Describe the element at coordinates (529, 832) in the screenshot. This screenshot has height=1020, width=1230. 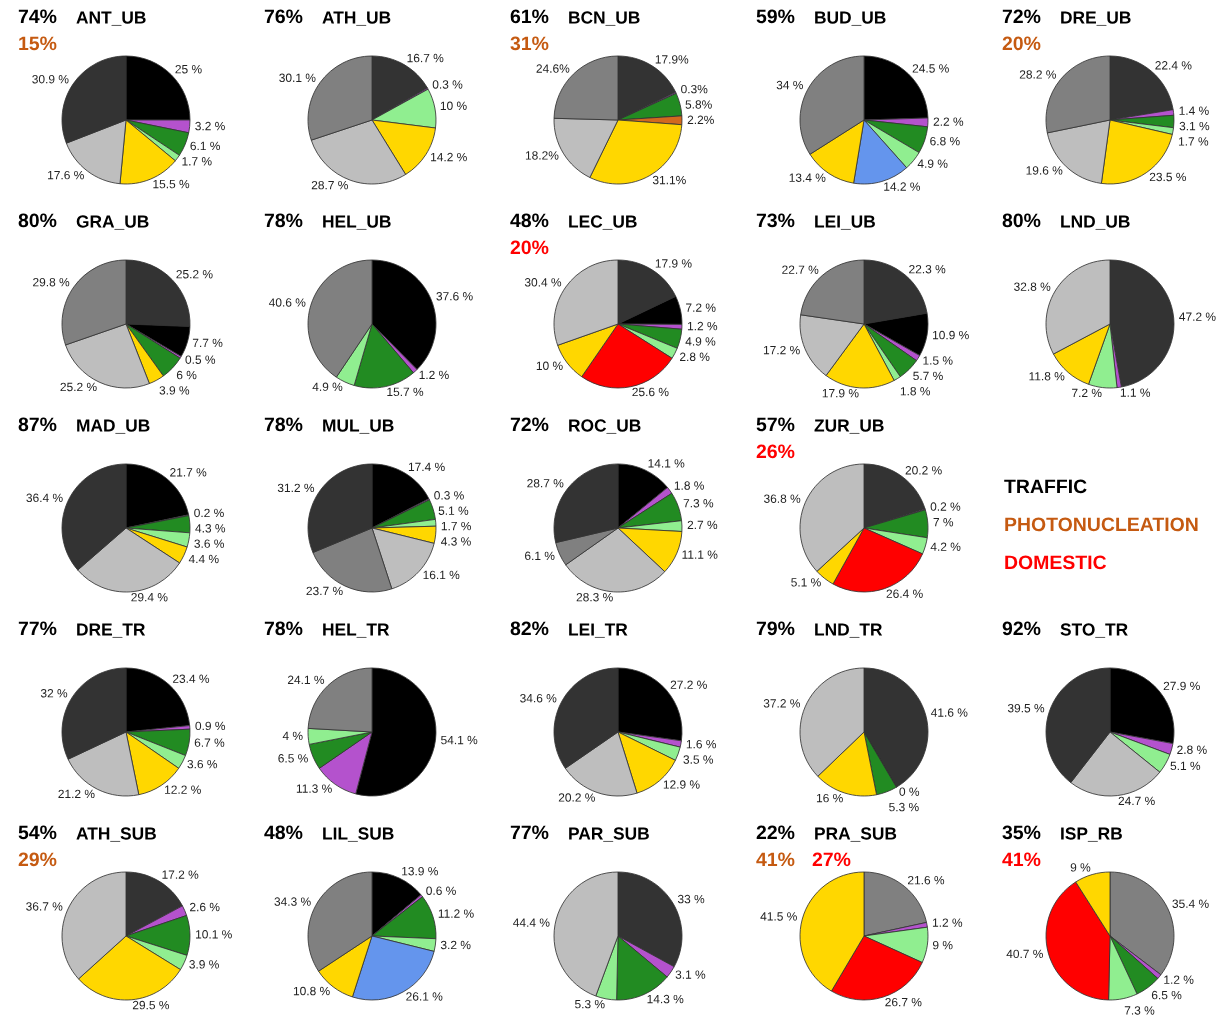
I see `text: 77%` at that location.